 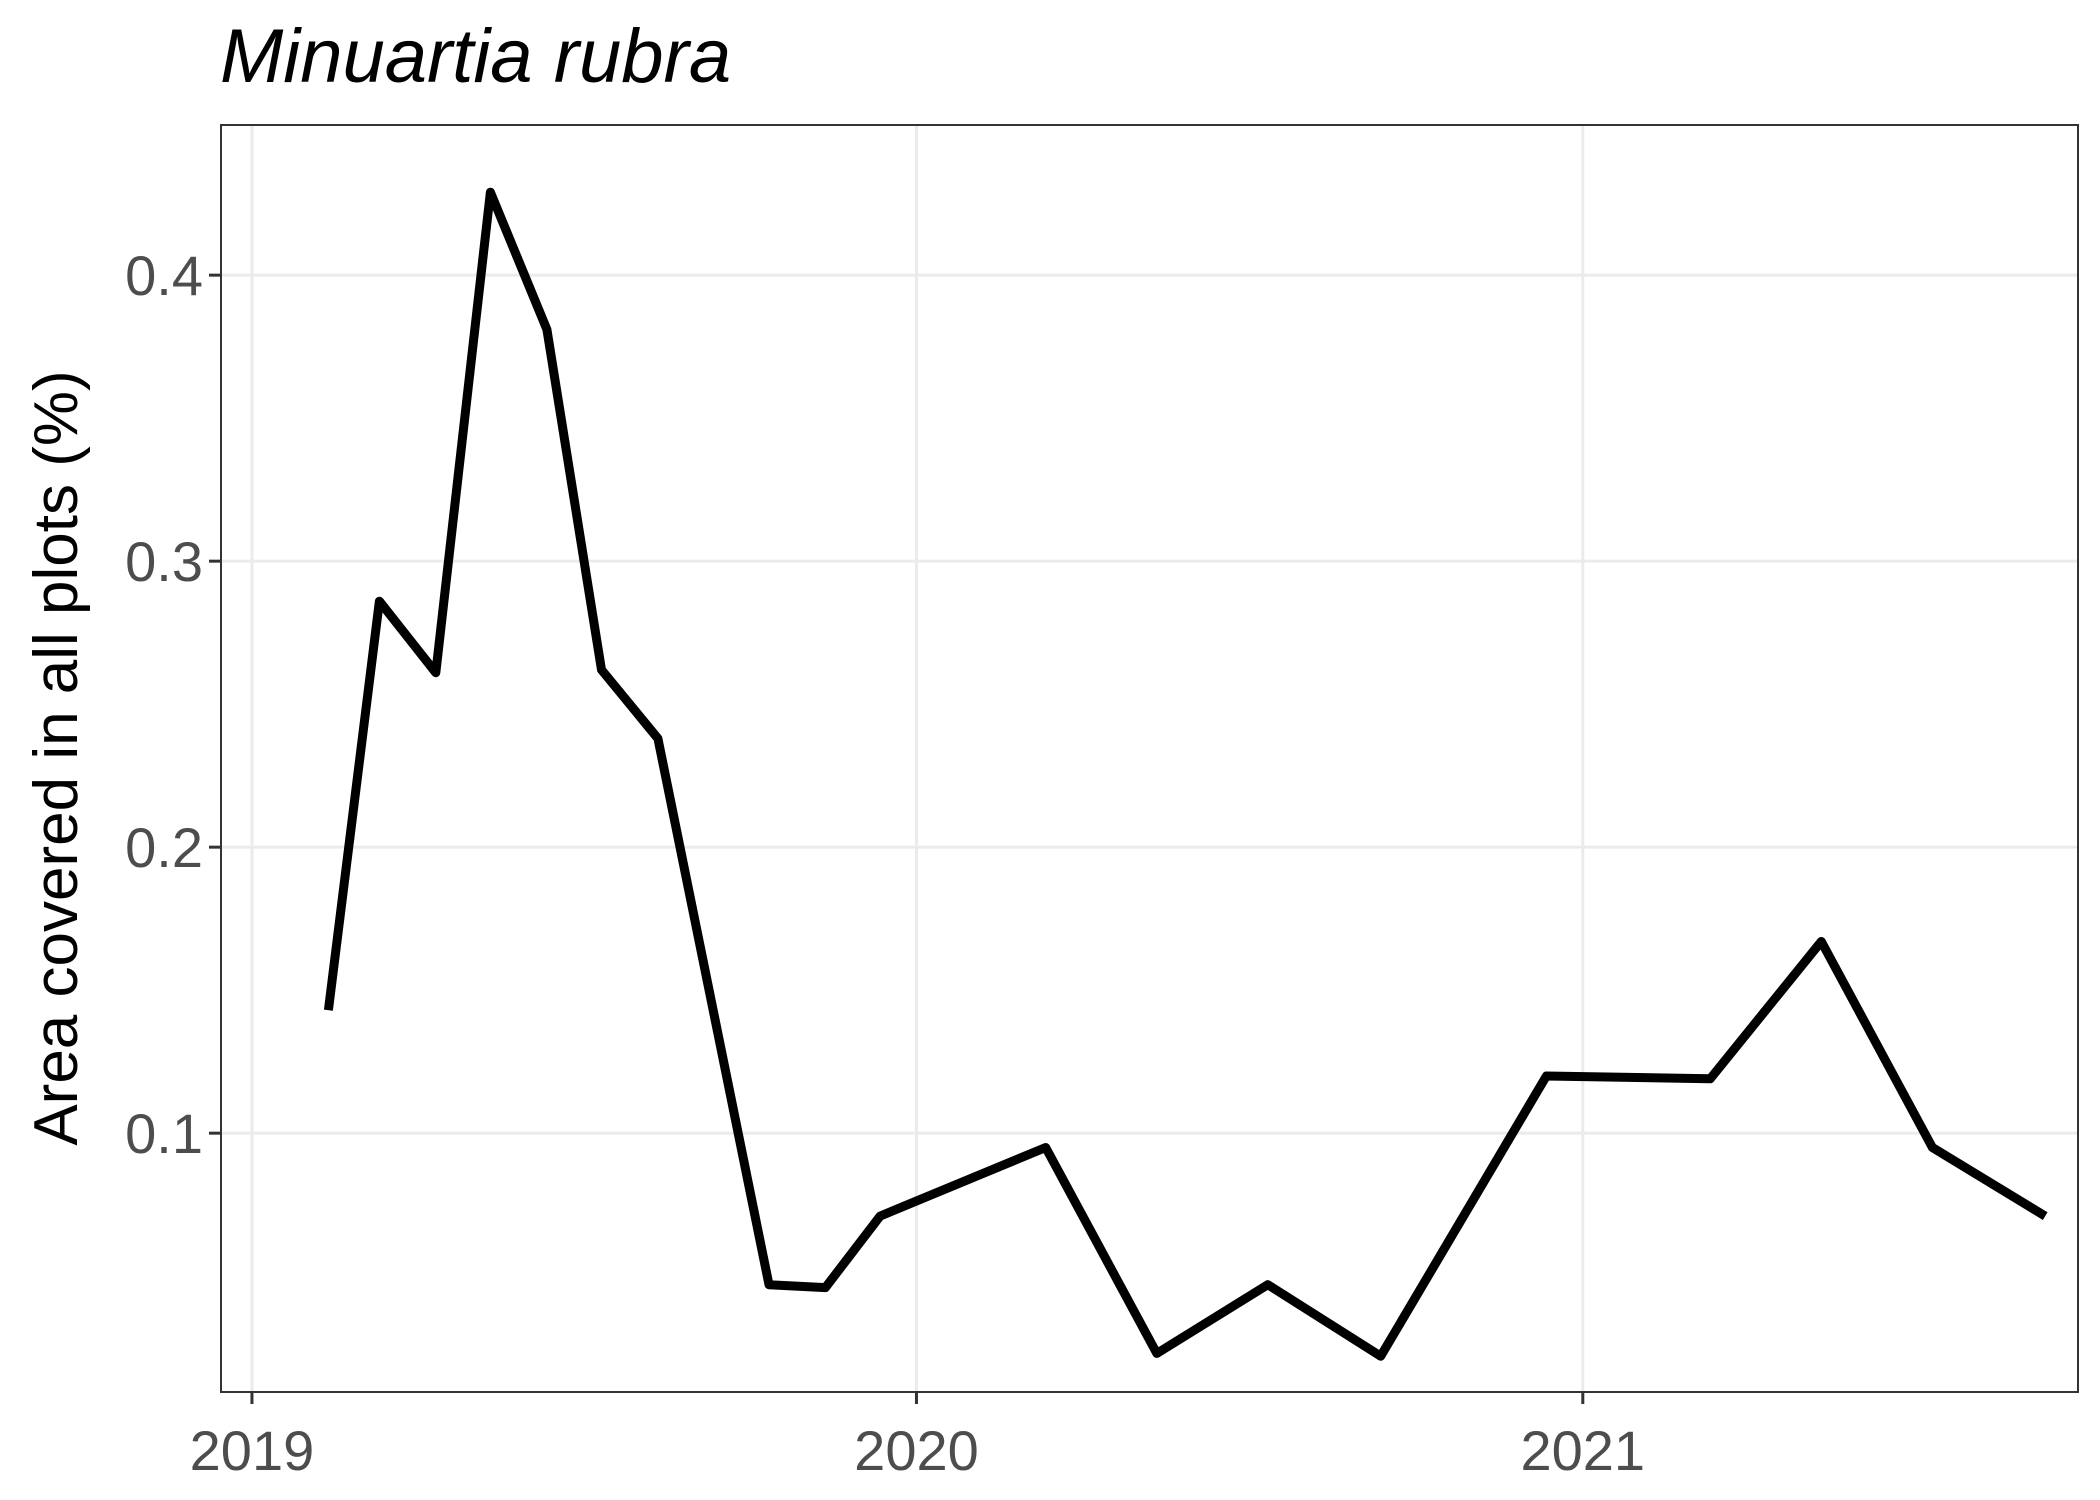 What do you see at coordinates (475, 56) in the screenshot?
I see `chart-title: Minuartia rubra` at bounding box center [475, 56].